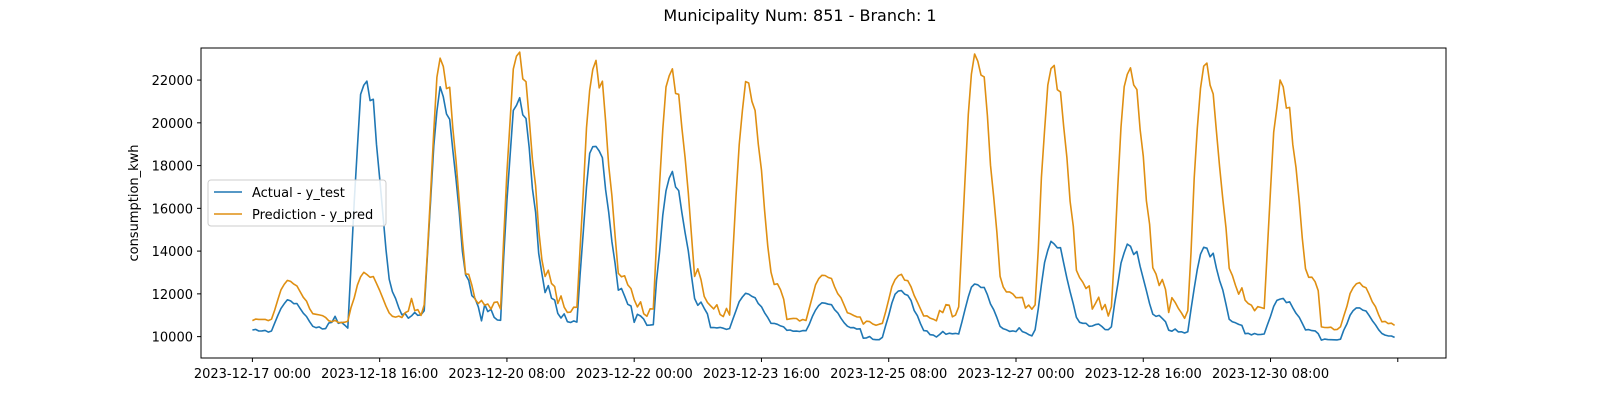 This screenshot has height=400, width=1600. I want to click on legend-box, so click(297, 203).